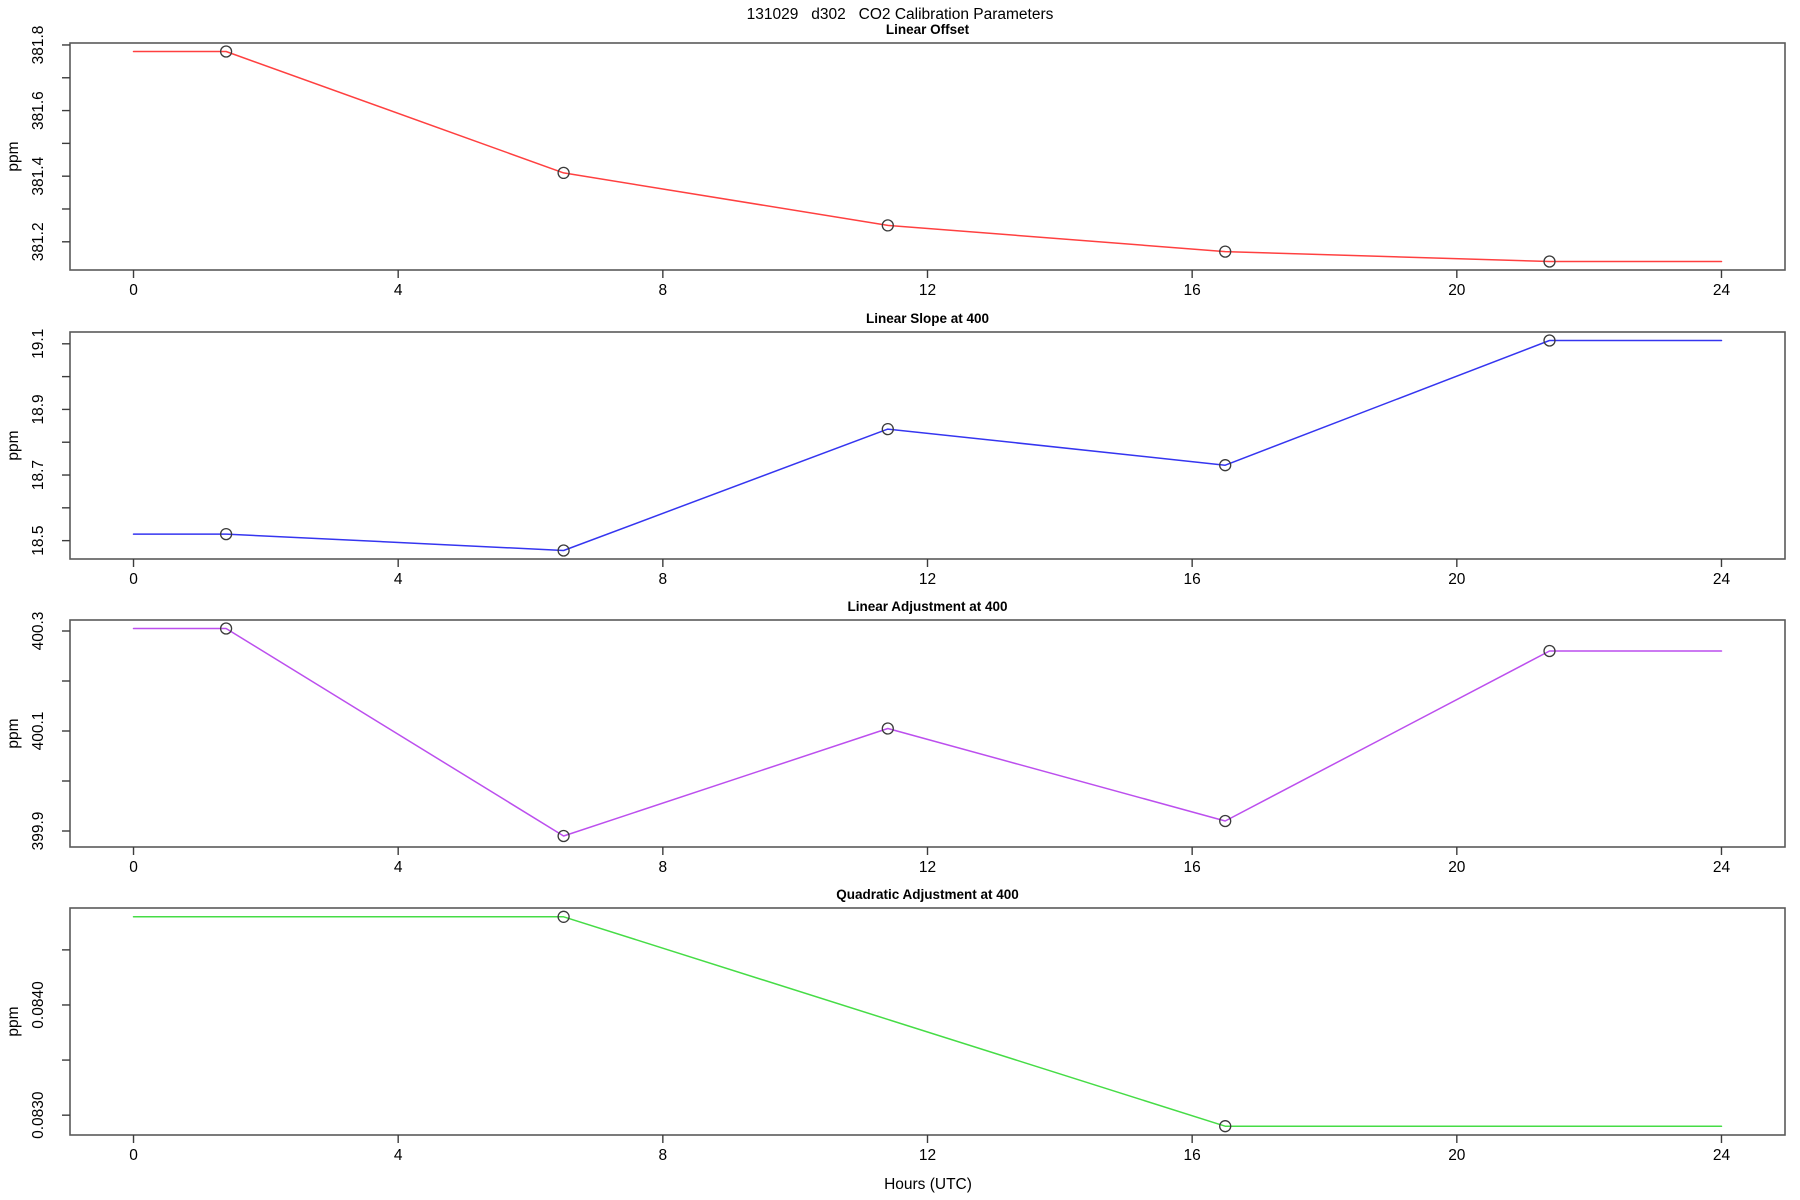 This screenshot has width=1800, height=1200. Describe the element at coordinates (38, 631) in the screenshot. I see `y-tick-label: 400.3` at that location.